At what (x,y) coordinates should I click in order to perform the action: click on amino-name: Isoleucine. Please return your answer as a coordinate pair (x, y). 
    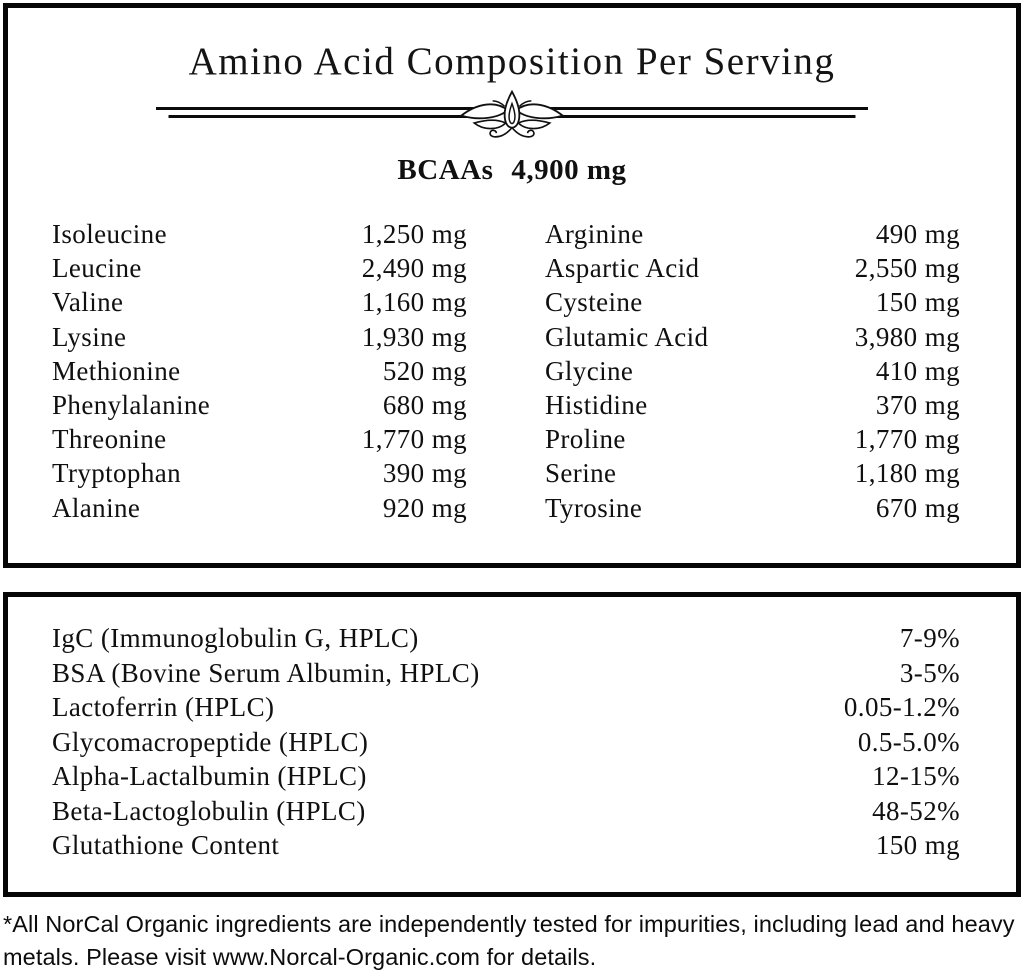
    Looking at the image, I should click on (109, 234).